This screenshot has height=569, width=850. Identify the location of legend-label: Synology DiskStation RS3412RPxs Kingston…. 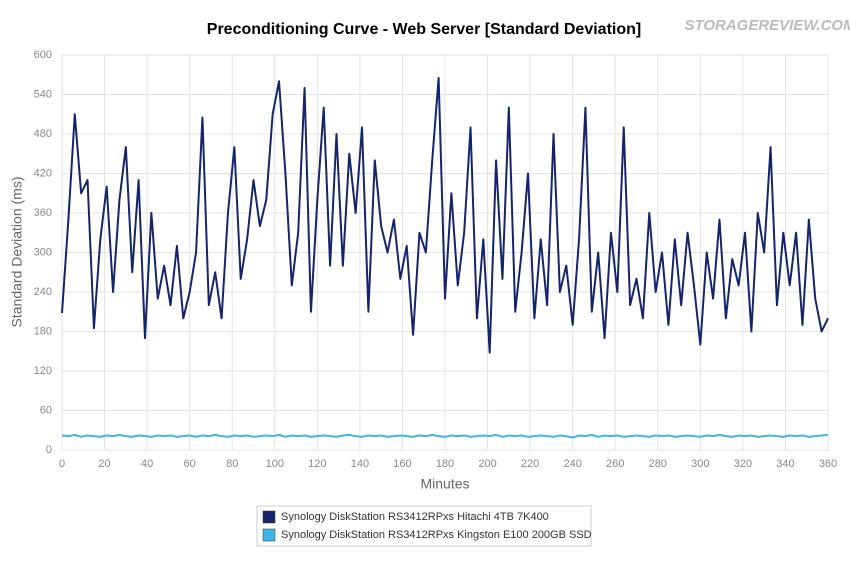
(436, 535).